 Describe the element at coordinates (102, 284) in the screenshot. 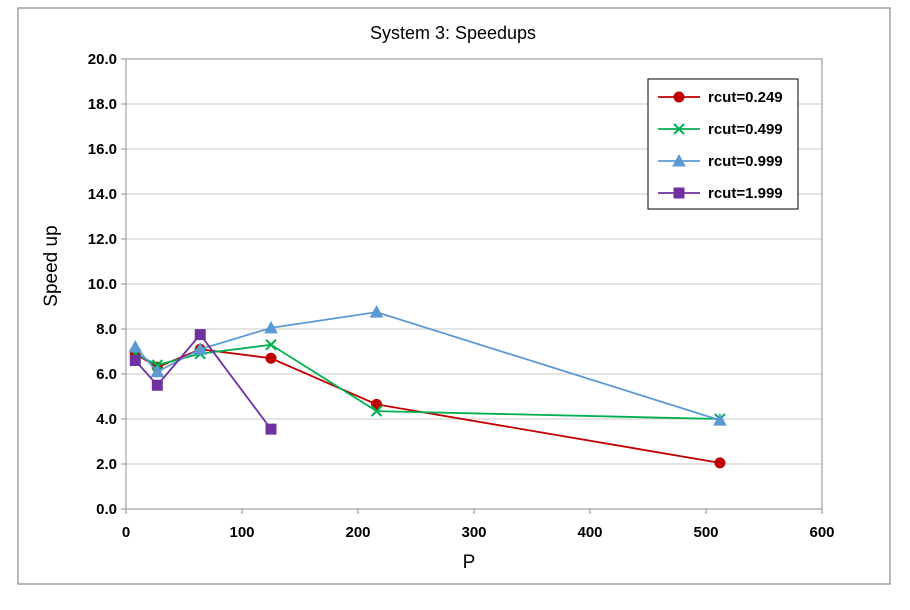

I see `y-tick-label: 10.0` at that location.